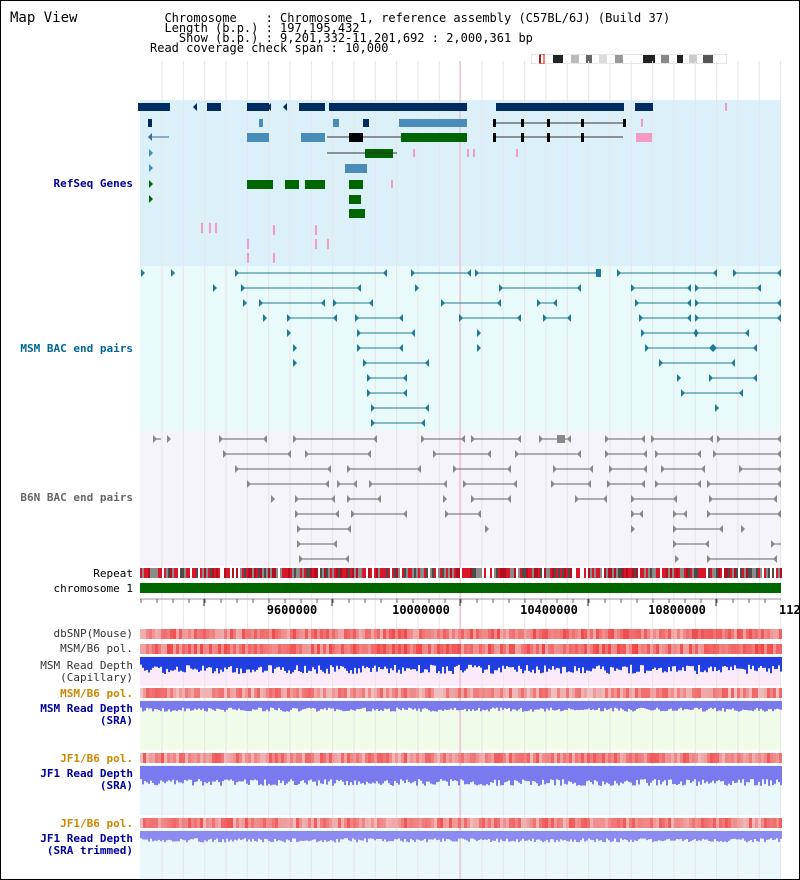 The width and height of the screenshot is (800, 880). What do you see at coordinates (76, 348) in the screenshot?
I see `msm-bac-end-pairs-label: MSM BAC end pairs` at bounding box center [76, 348].